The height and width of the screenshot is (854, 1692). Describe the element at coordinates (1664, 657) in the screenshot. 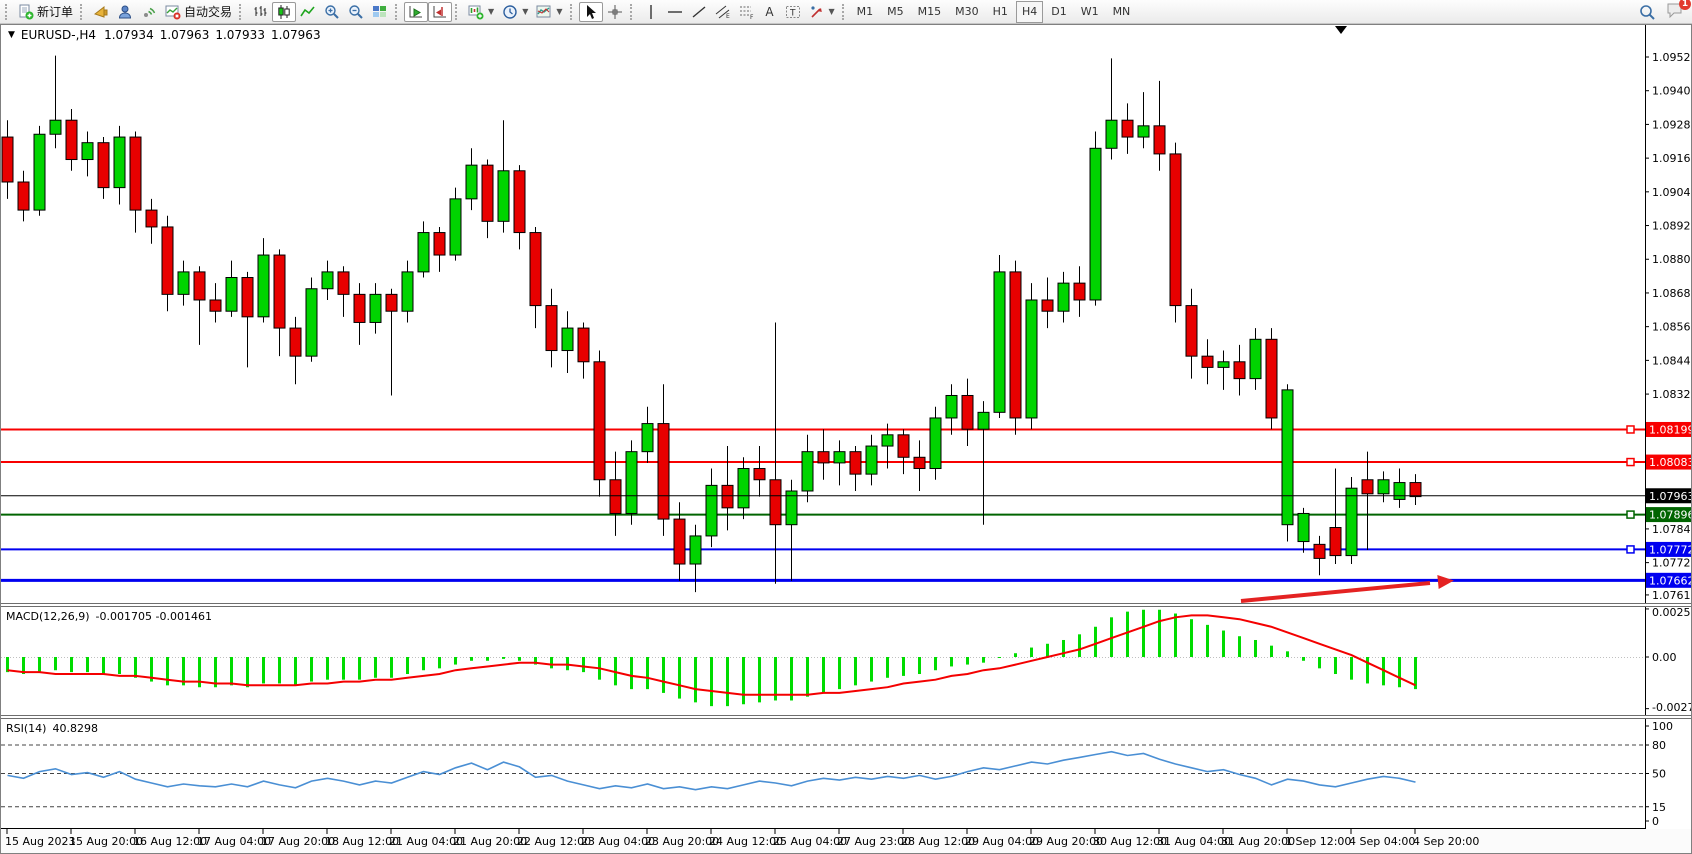

I see `svg-text: 0.00` at that location.